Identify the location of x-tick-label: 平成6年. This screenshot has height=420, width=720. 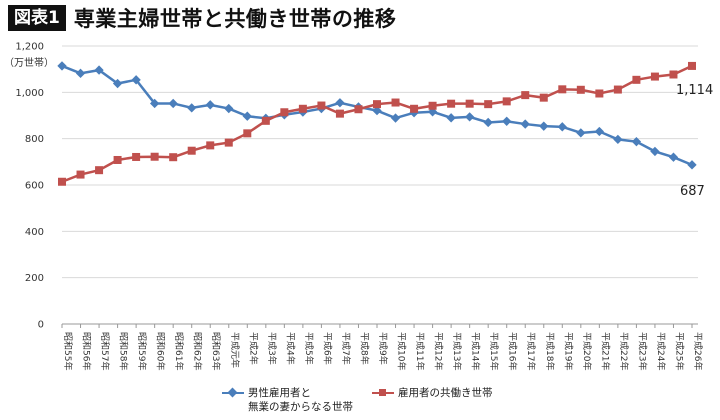
(327, 348).